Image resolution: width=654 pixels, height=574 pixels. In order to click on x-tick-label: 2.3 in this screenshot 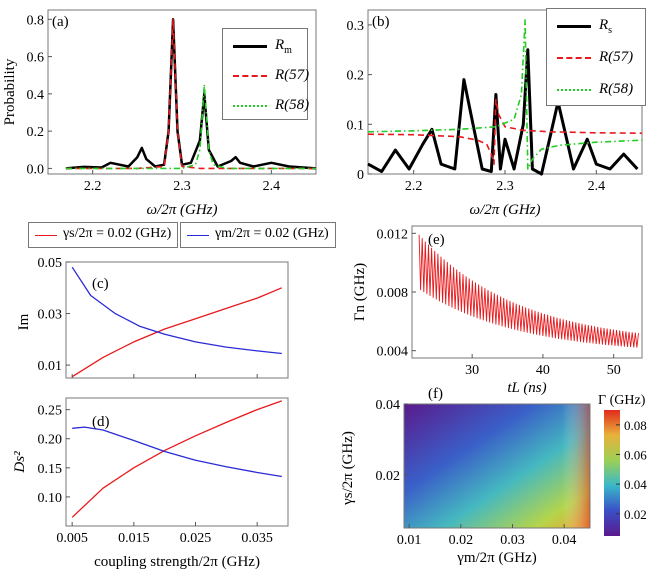, I will do `click(182, 186)`.